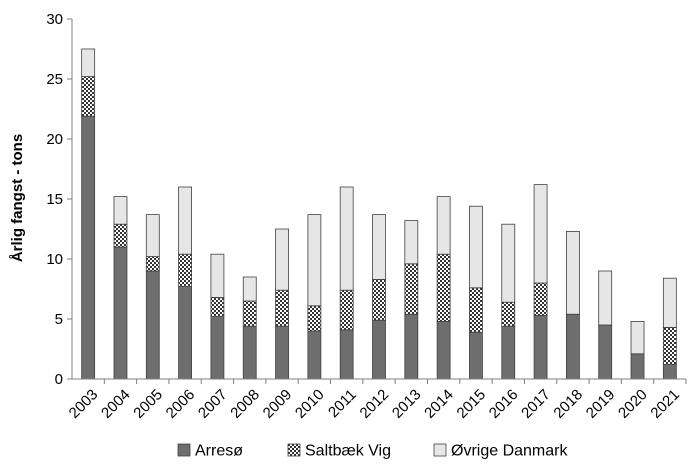  Describe the element at coordinates (342, 403) in the screenshot. I see `x-tick-label: 2011` at that location.